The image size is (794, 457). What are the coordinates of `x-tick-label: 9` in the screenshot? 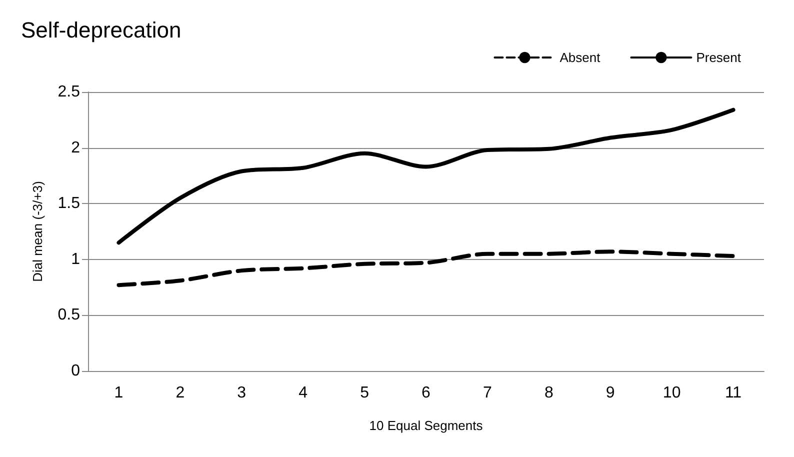 It's located at (610, 393).